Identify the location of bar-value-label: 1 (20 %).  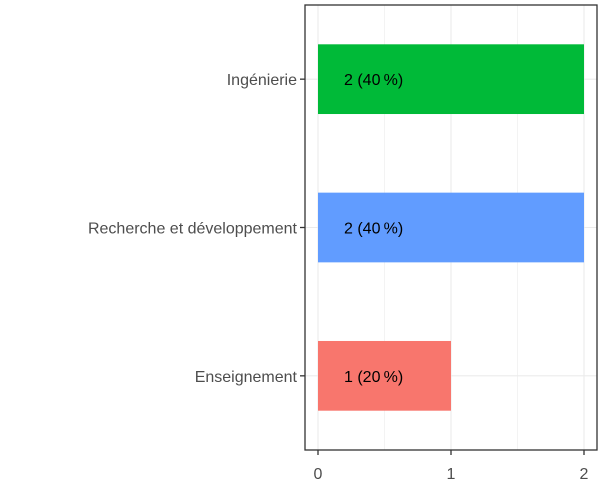
(373, 377).